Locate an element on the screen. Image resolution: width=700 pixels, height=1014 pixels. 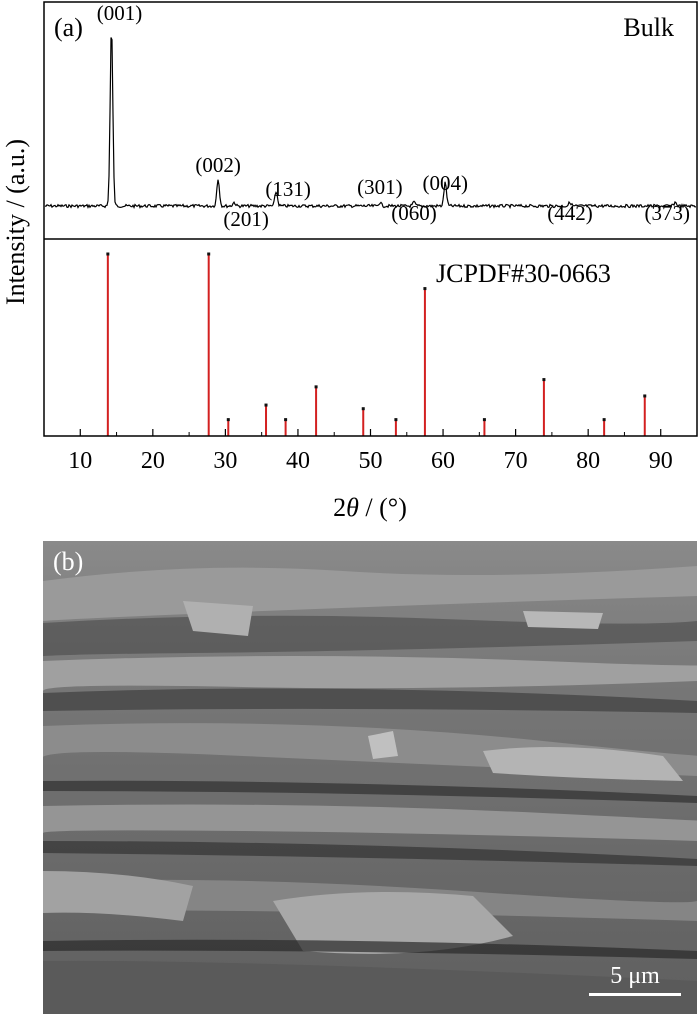
x-tick-labels: 10 20 30 40 50 60 70 80 90 is located at coordinates (370, 461).